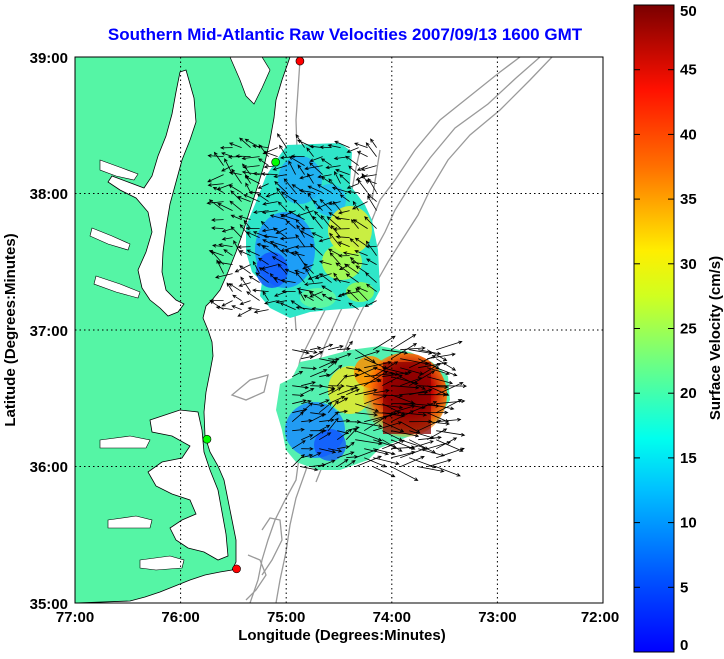 The width and height of the screenshot is (724, 659). What do you see at coordinates (688, 393) in the screenshot?
I see `colorbar-tick-label: 20` at bounding box center [688, 393].